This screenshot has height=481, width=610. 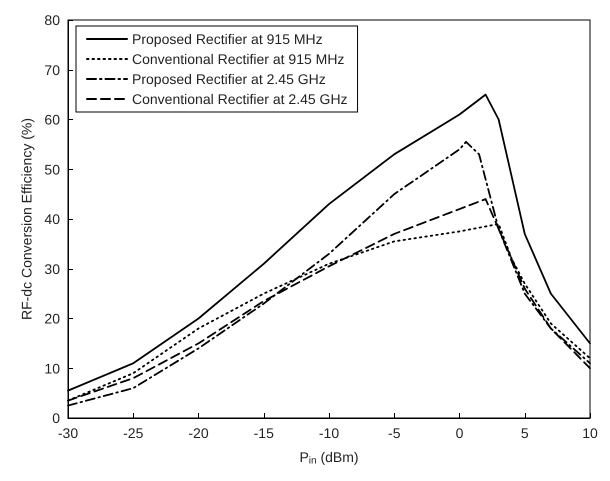 I want to click on y-tick-label: 10, so click(x=52, y=368).